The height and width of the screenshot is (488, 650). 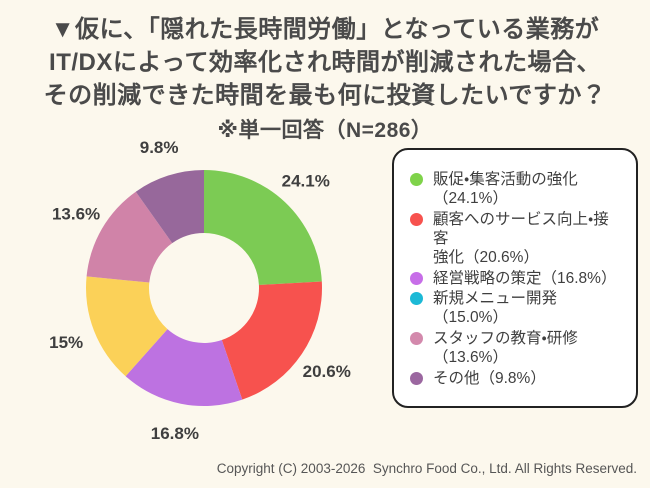 I want to click on legend-item-6: その他（9.8%）, so click(x=517, y=378).